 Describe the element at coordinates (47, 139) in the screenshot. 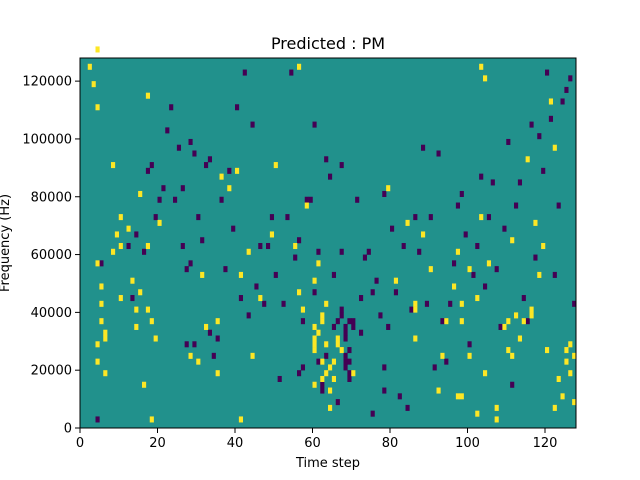

I see `y-tick-label: 100000` at that location.